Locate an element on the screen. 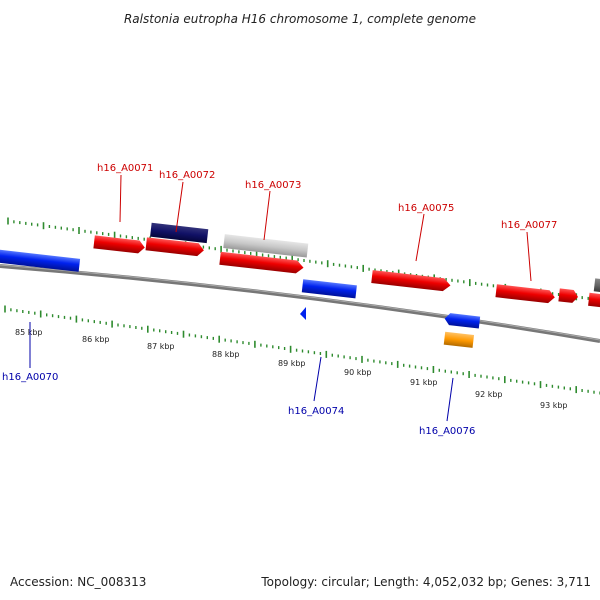 The image size is (600, 600). scale-label: 91 kbp is located at coordinates (424, 382).